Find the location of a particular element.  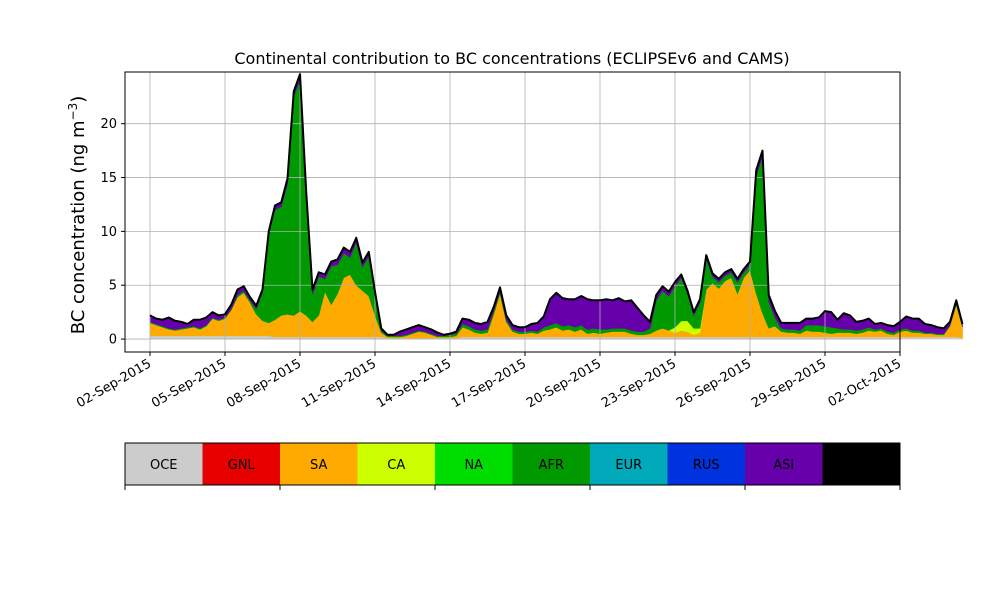

legend-frame is located at coordinates (512, 464).